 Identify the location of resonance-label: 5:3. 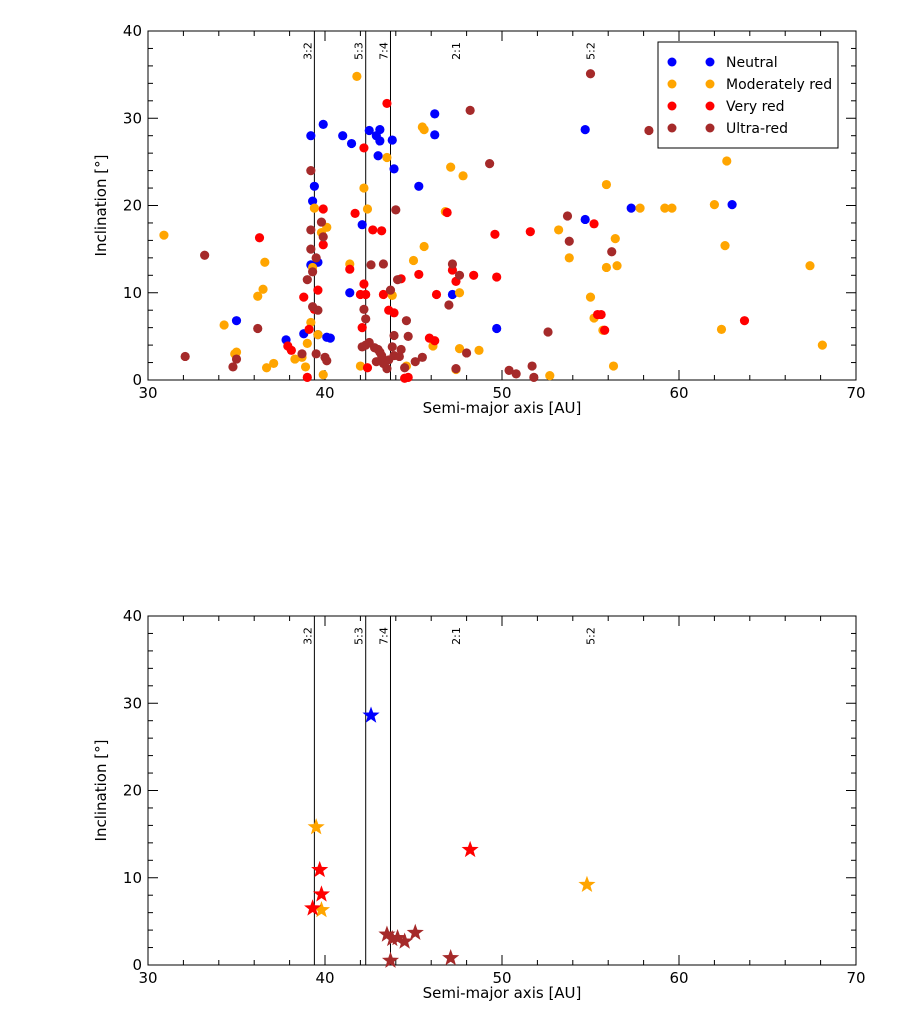
(359, 51).